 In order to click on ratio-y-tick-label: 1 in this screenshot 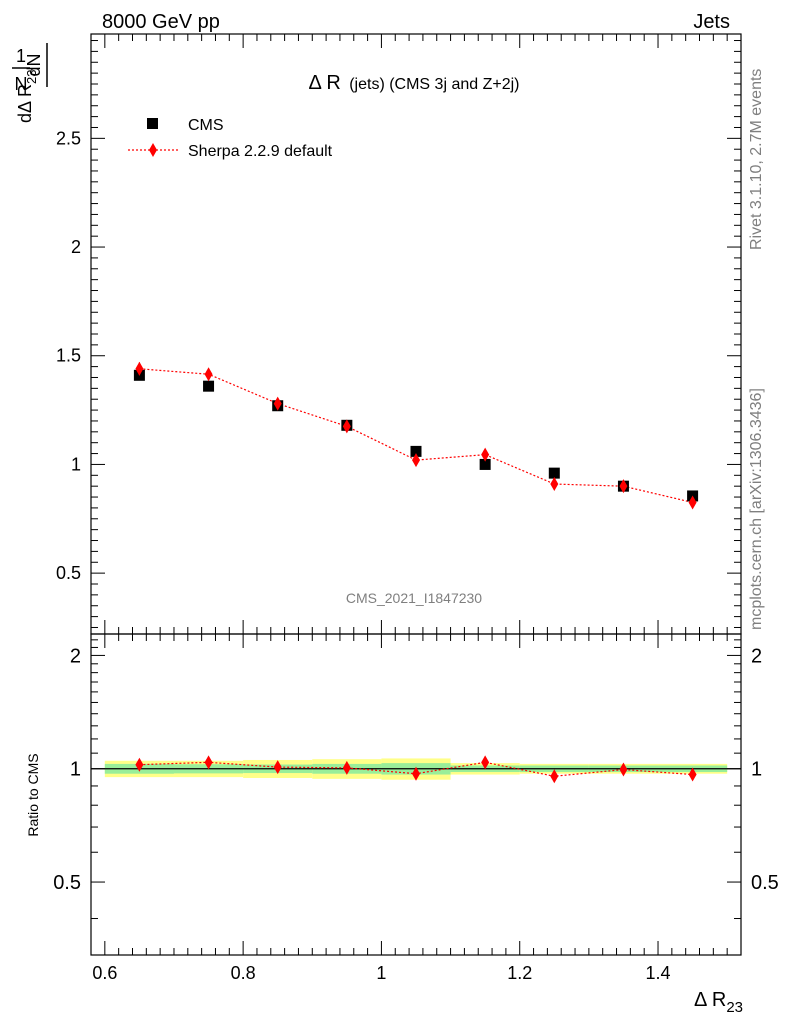, I will do `click(75, 770)`.